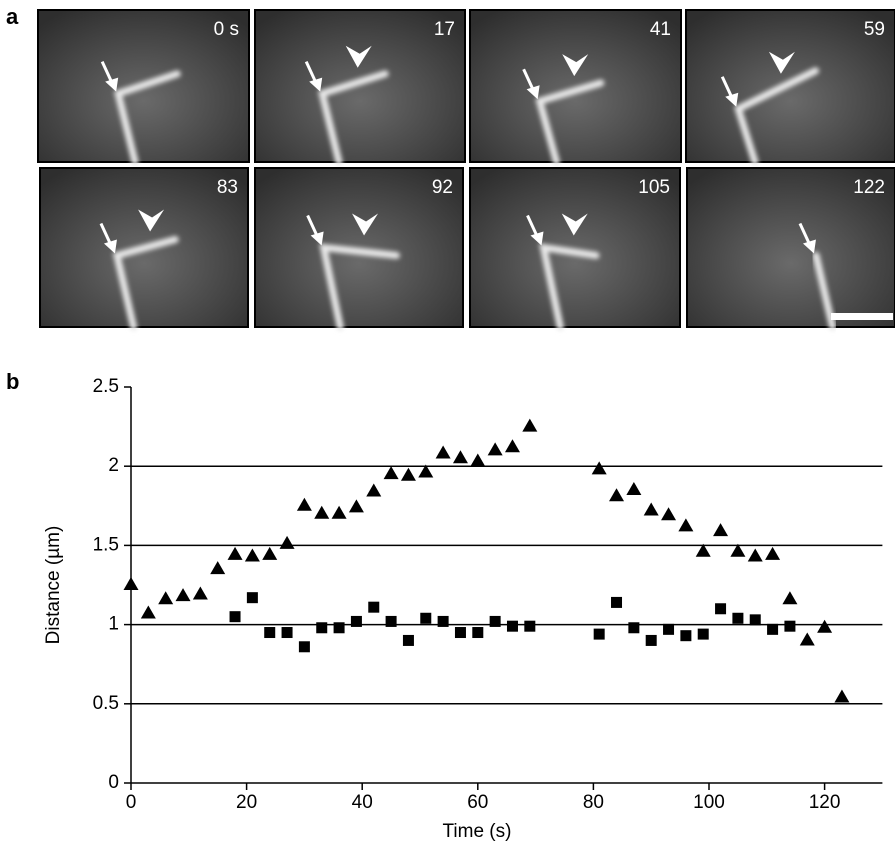 The height and width of the screenshot is (853, 895). Describe the element at coordinates (444, 29) in the screenshot. I see `frame-label: 17` at that location.